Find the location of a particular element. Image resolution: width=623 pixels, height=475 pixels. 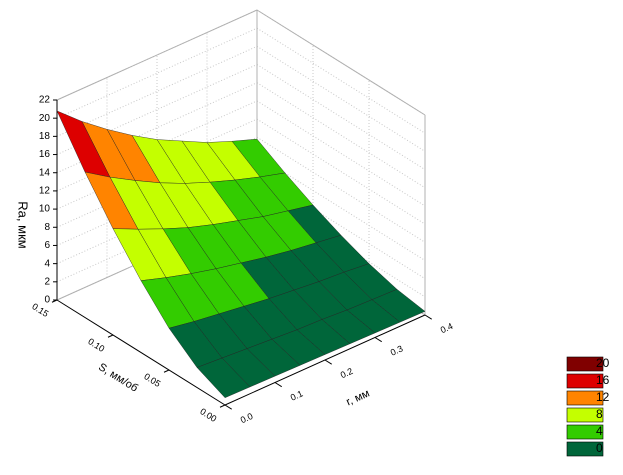

y-tick-label: 0.00 is located at coordinates (208, 415).